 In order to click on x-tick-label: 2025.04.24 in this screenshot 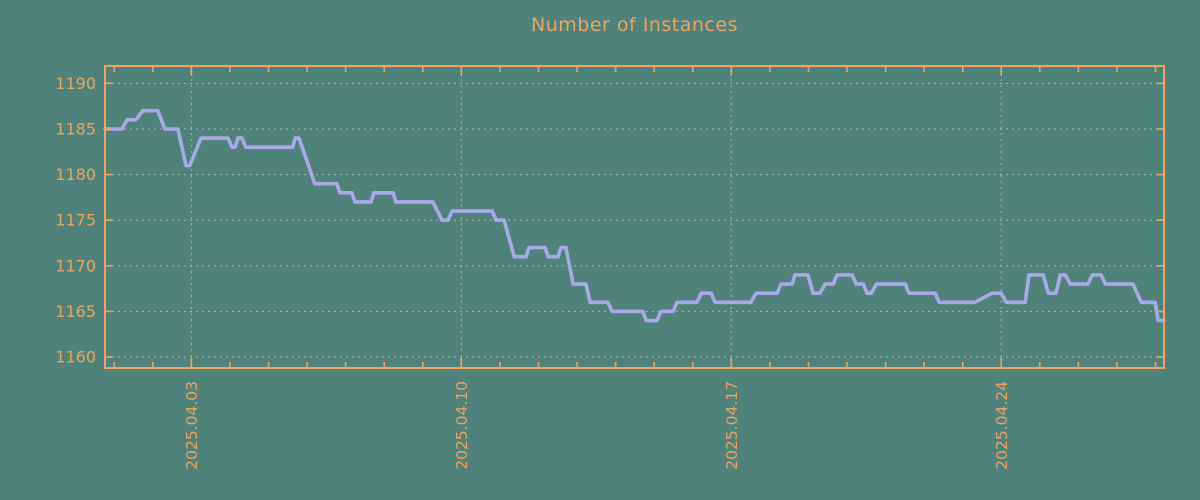, I will do `click(1002, 425)`.